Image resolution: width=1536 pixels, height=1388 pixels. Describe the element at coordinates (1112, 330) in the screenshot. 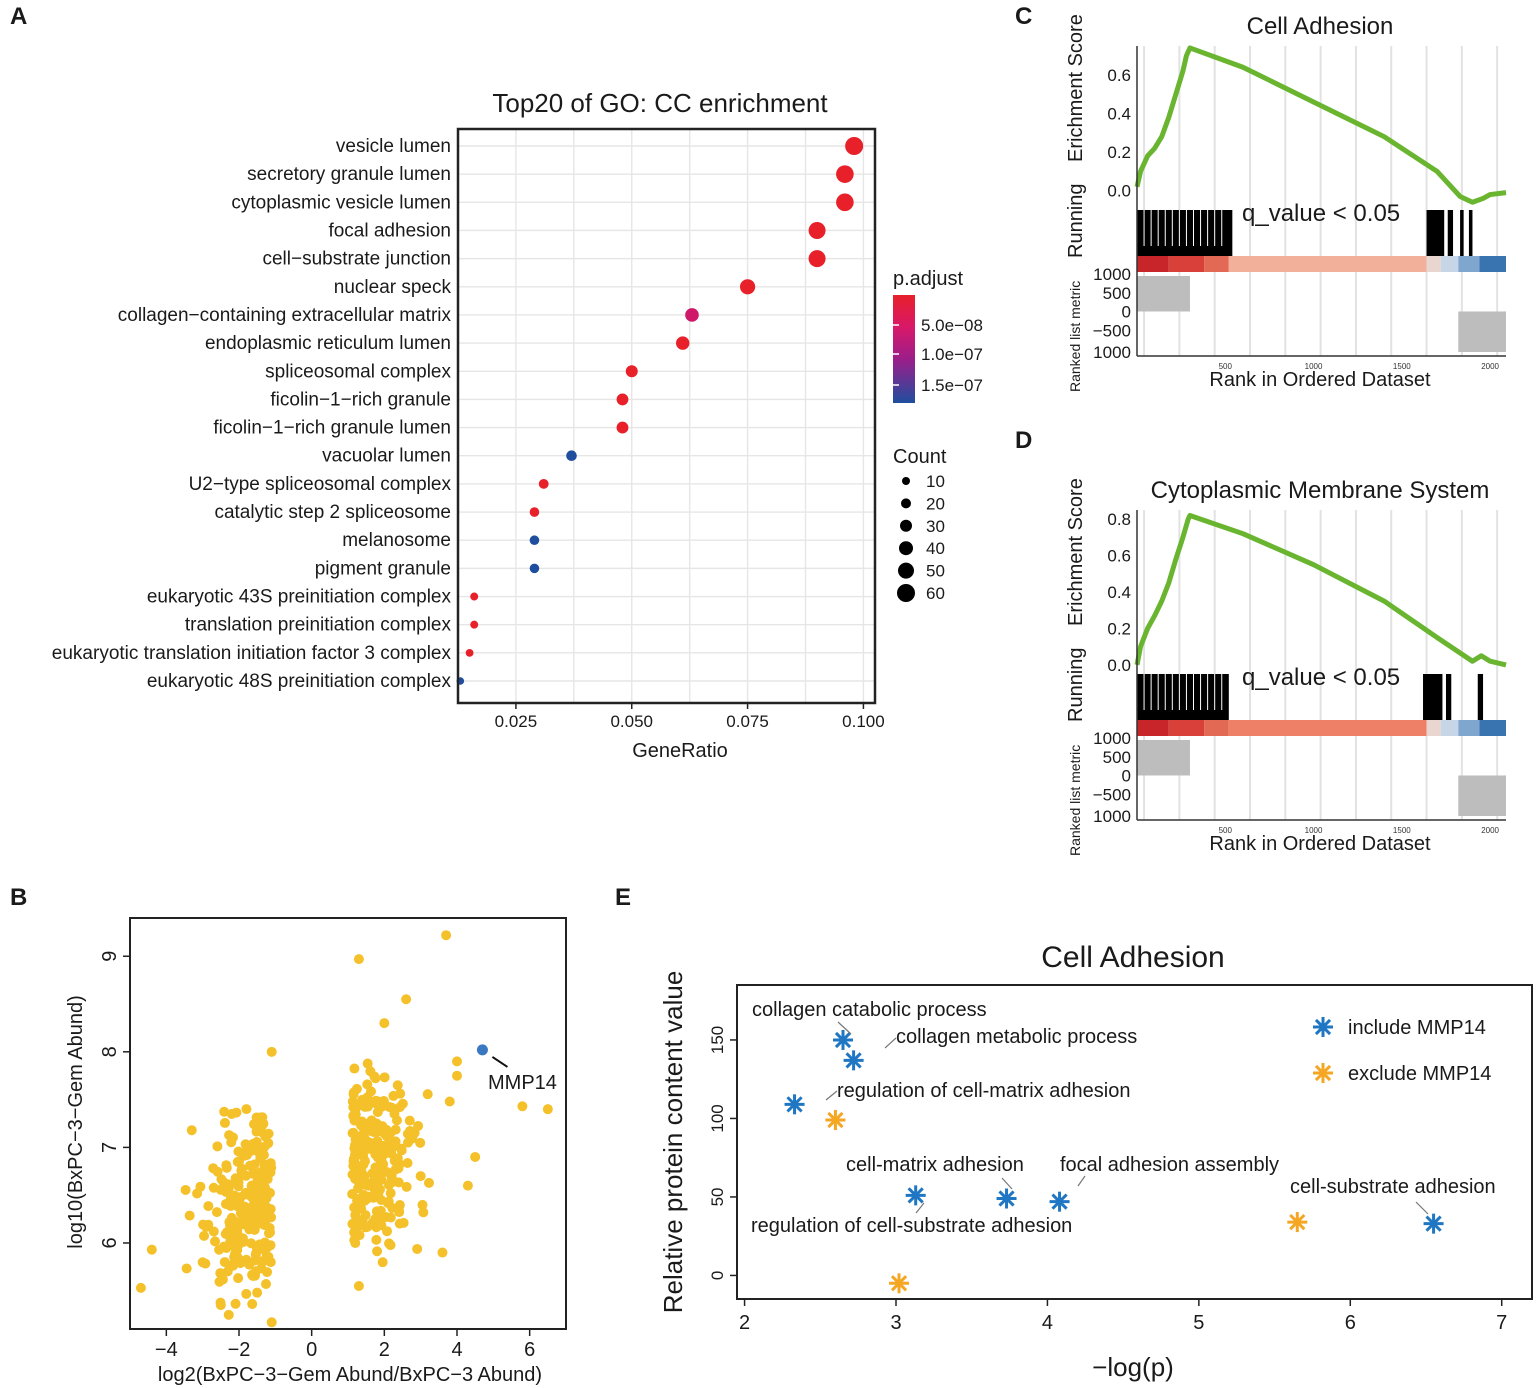

I see `gsea-metric-tick: −500` at that location.